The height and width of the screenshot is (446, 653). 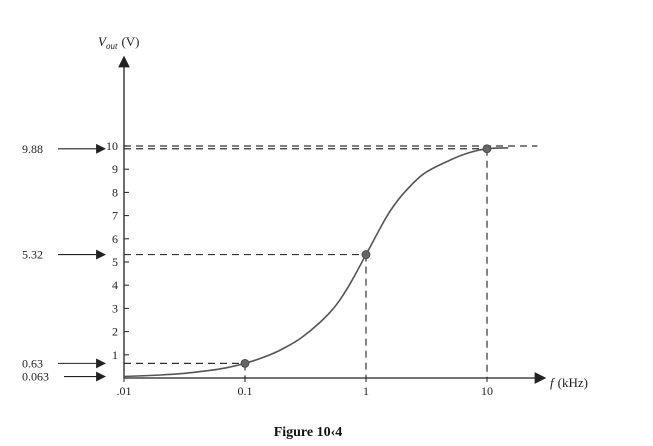 What do you see at coordinates (115, 285) in the screenshot?
I see `y-tick-label: 4` at bounding box center [115, 285].